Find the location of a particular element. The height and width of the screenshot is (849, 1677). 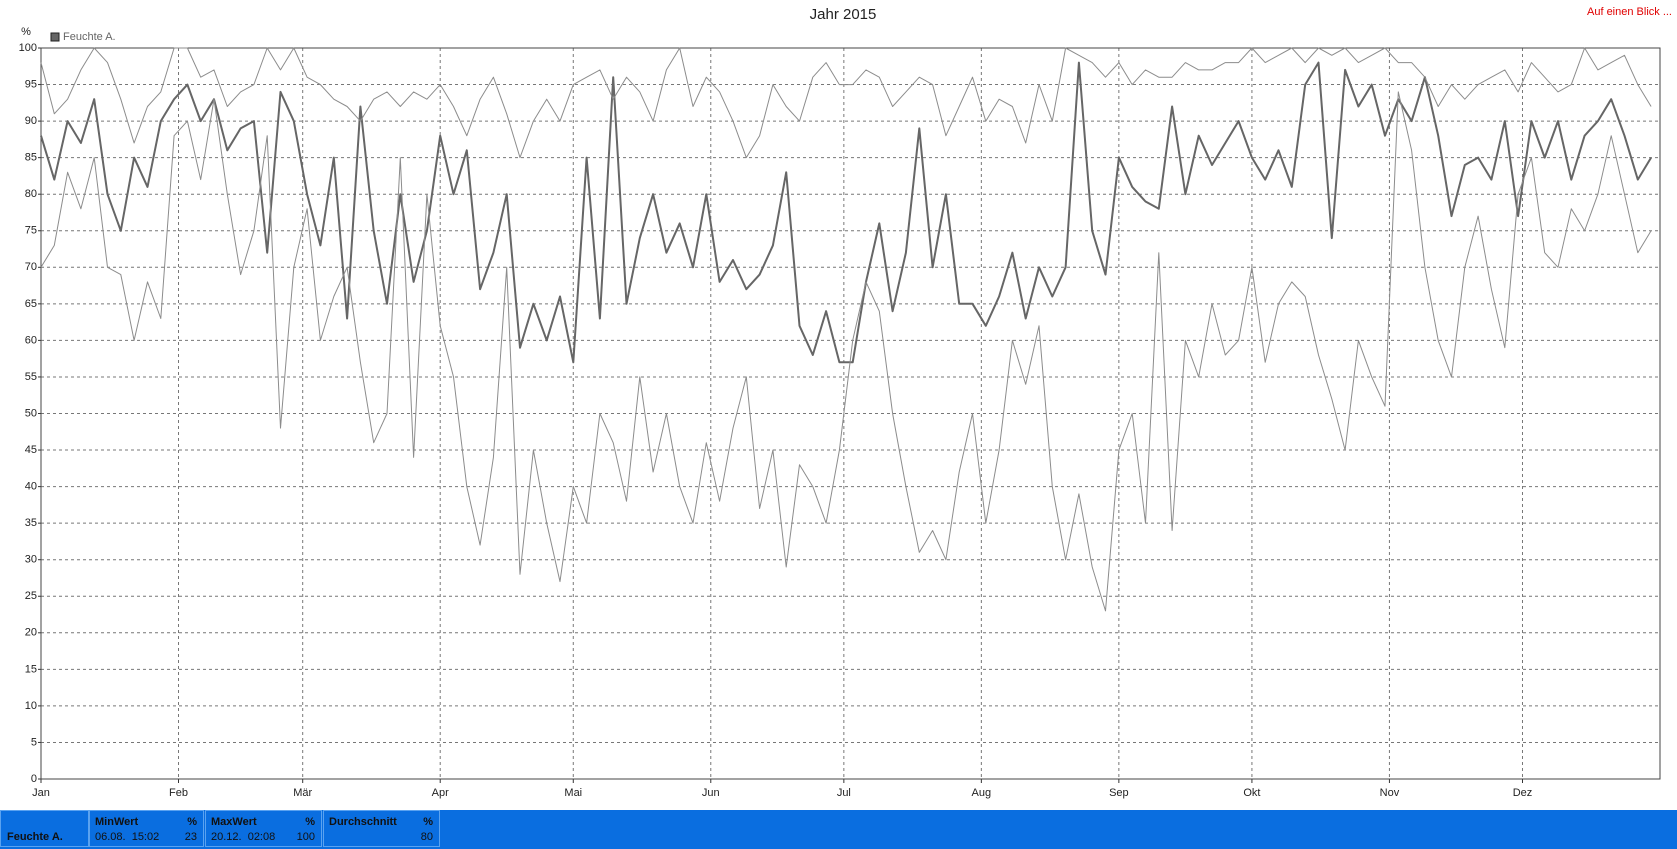

y-axis-label: % is located at coordinates (26, 32).